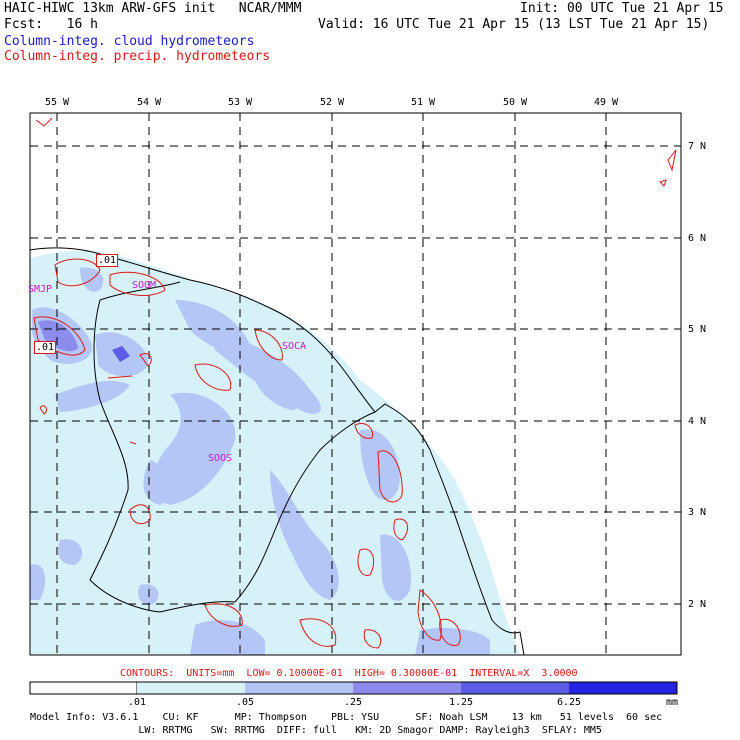  What do you see at coordinates (240, 102) in the screenshot?
I see `lon-label: 53 W` at bounding box center [240, 102].